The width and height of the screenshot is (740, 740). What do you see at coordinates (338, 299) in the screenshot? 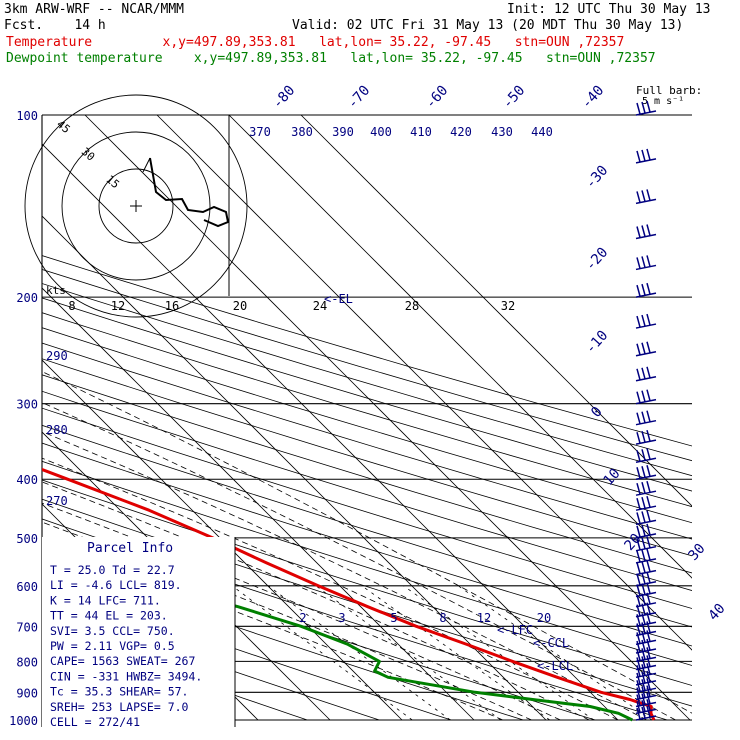
I see `level-marker-label: <-EL` at bounding box center [338, 299].